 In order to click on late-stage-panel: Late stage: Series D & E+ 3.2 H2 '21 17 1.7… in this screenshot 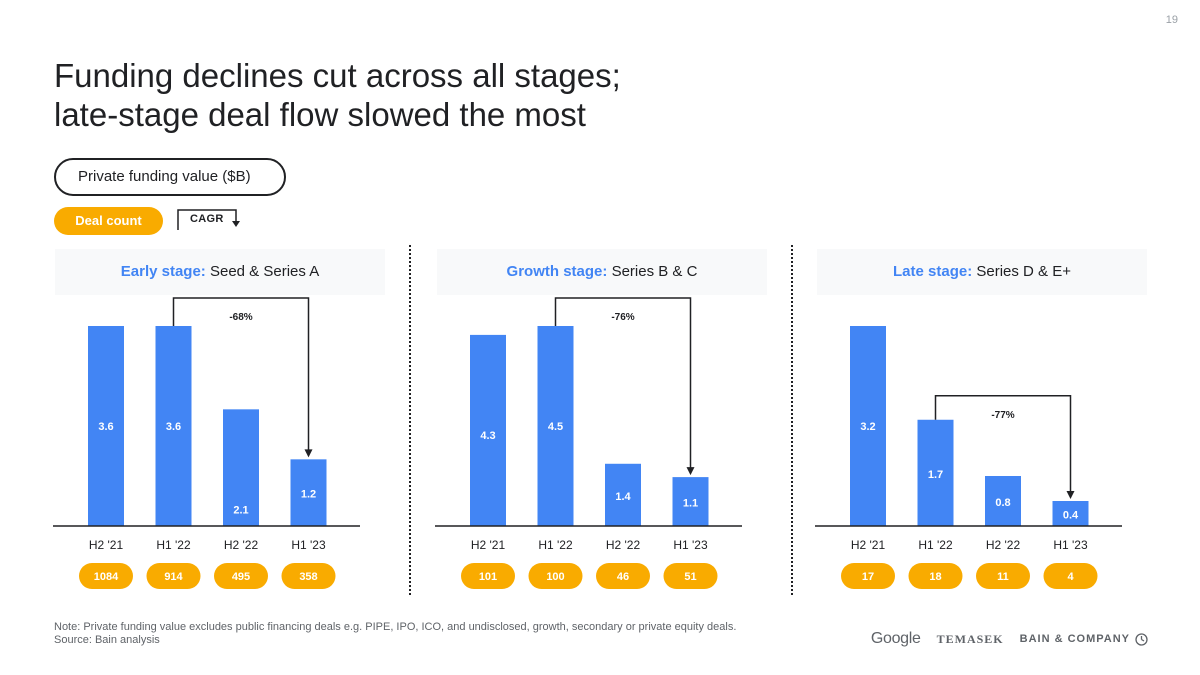, I will do `click(981, 420)`.